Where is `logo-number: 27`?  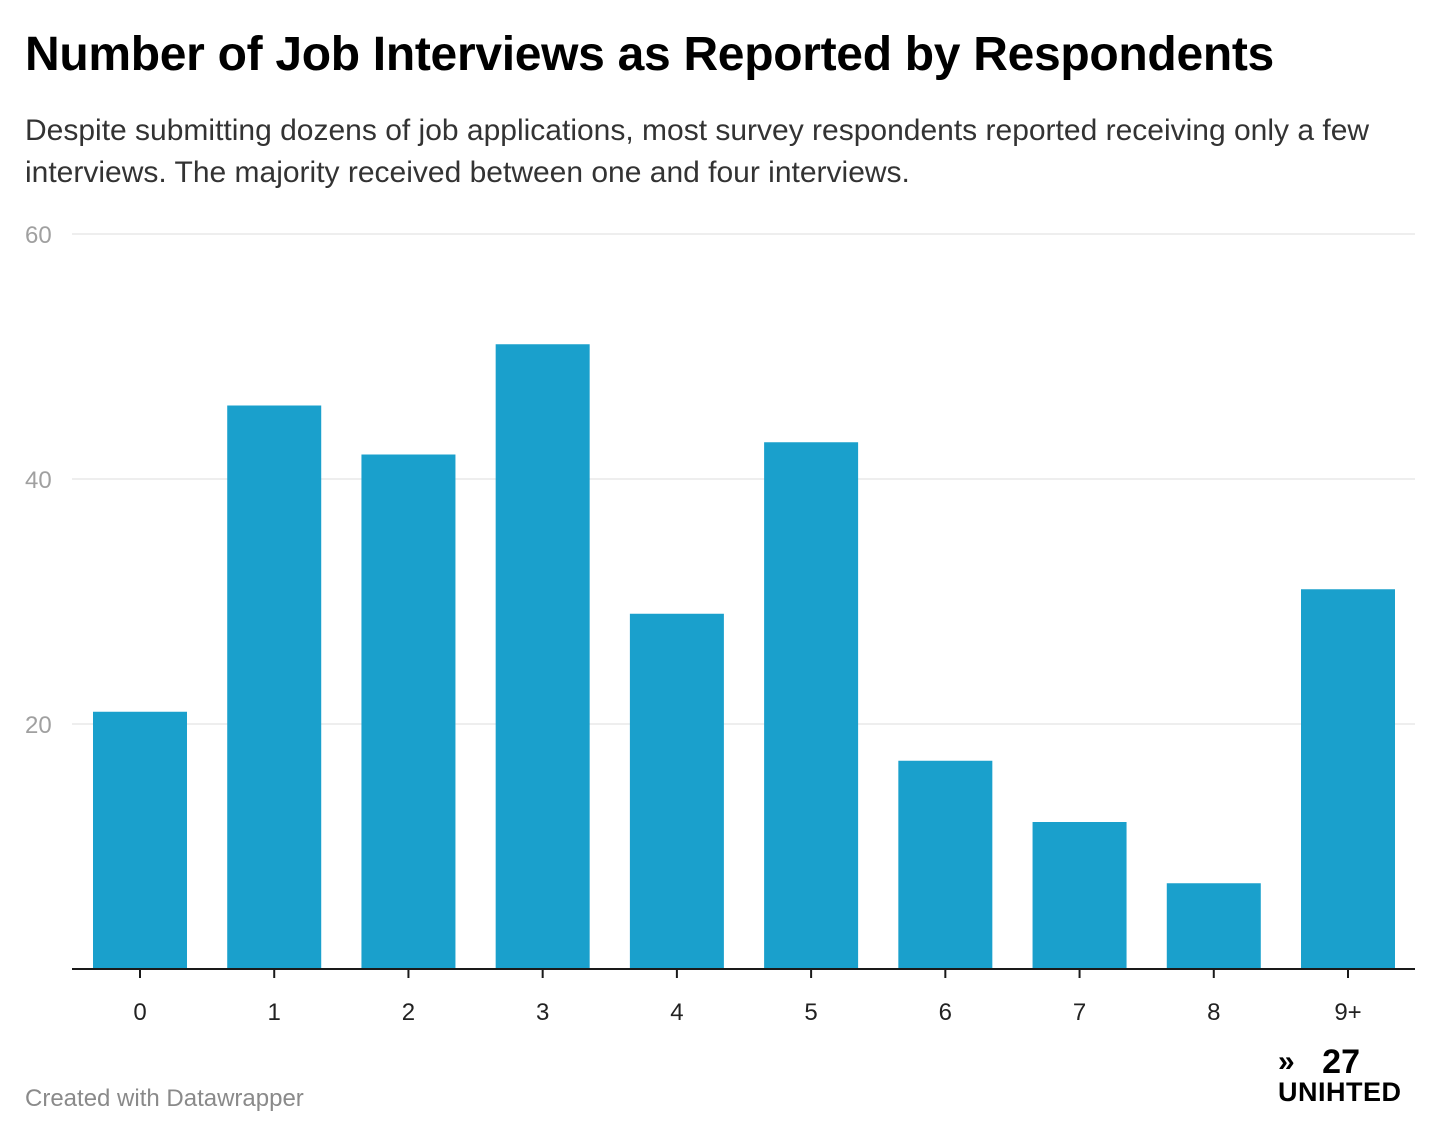 logo-number: 27 is located at coordinates (1341, 1062).